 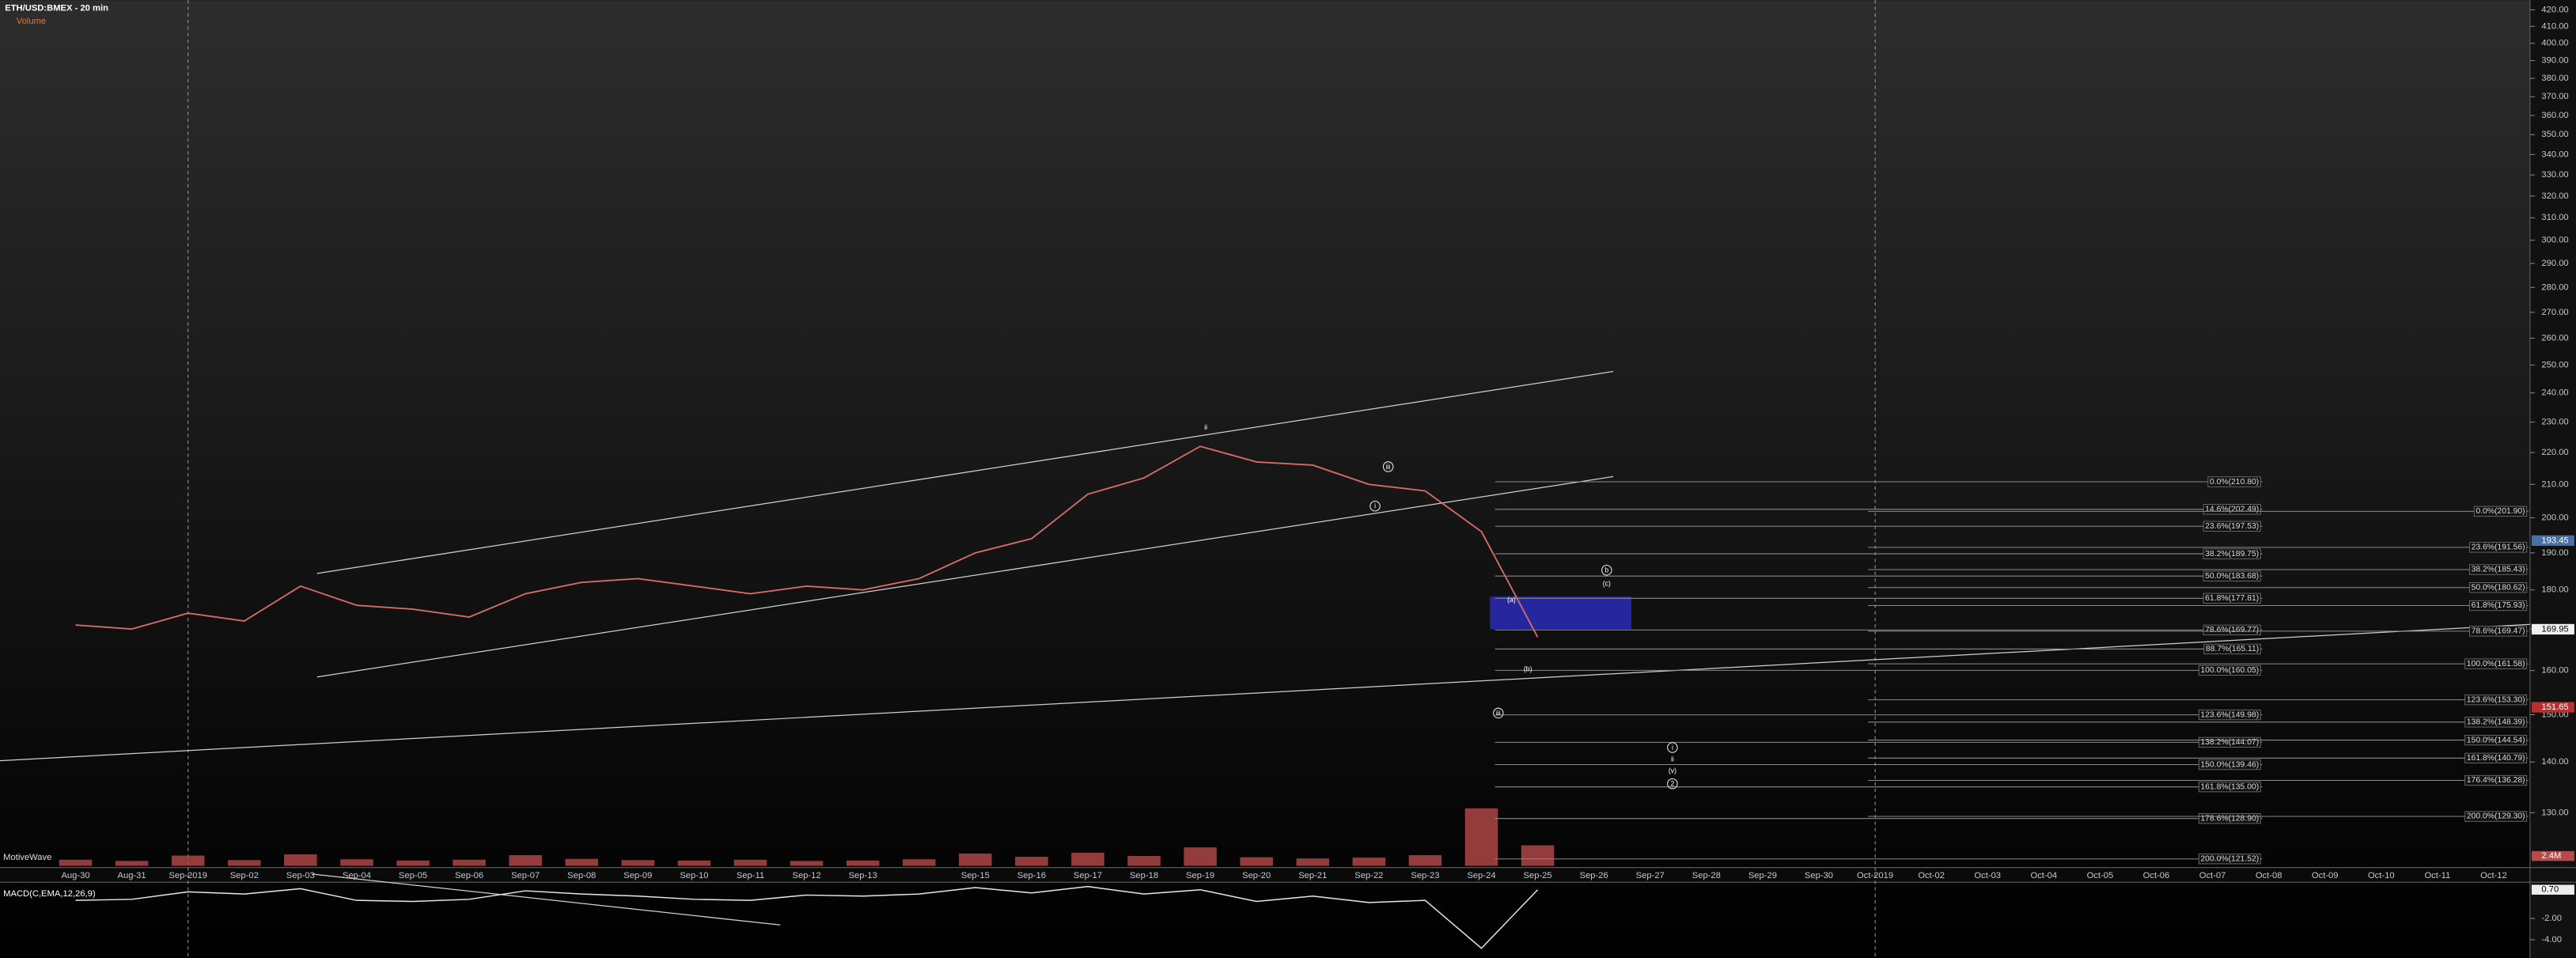 I want to click on x-tick-label: Sep-16, so click(x=1031, y=875).